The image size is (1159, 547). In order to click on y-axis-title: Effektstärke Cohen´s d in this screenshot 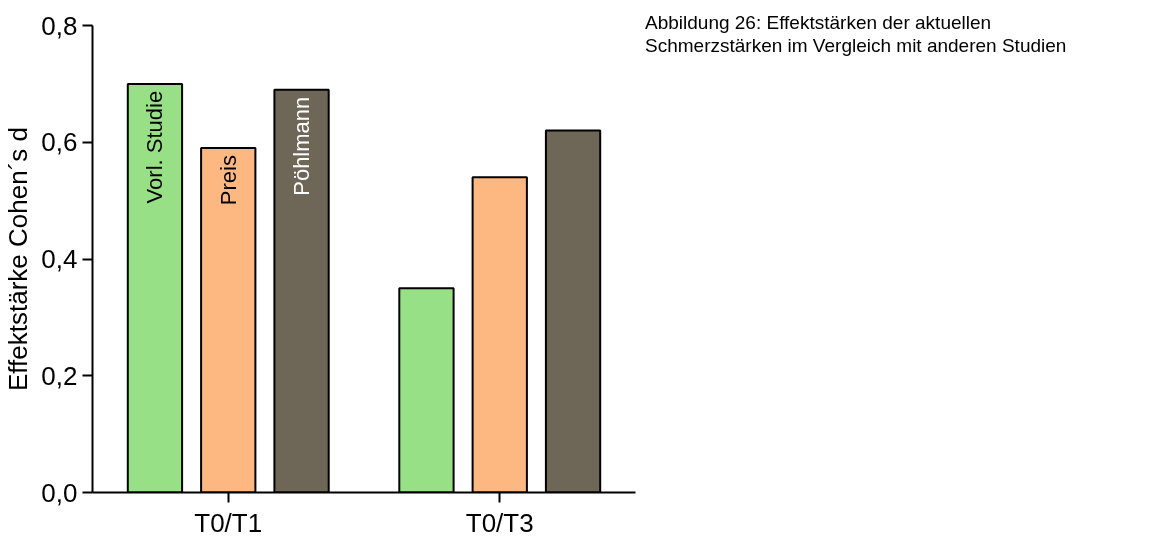, I will do `click(18, 258)`.